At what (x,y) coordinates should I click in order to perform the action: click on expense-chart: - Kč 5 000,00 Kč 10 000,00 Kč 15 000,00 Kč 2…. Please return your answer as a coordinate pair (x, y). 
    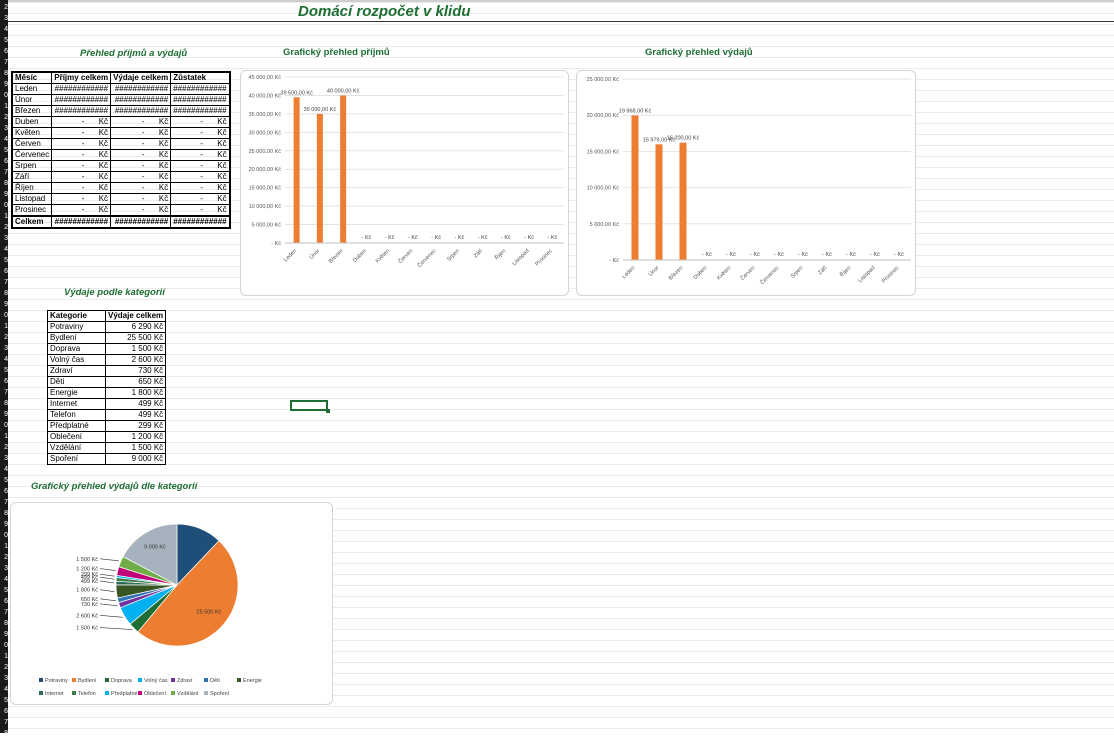
    Looking at the image, I should click on (746, 183).